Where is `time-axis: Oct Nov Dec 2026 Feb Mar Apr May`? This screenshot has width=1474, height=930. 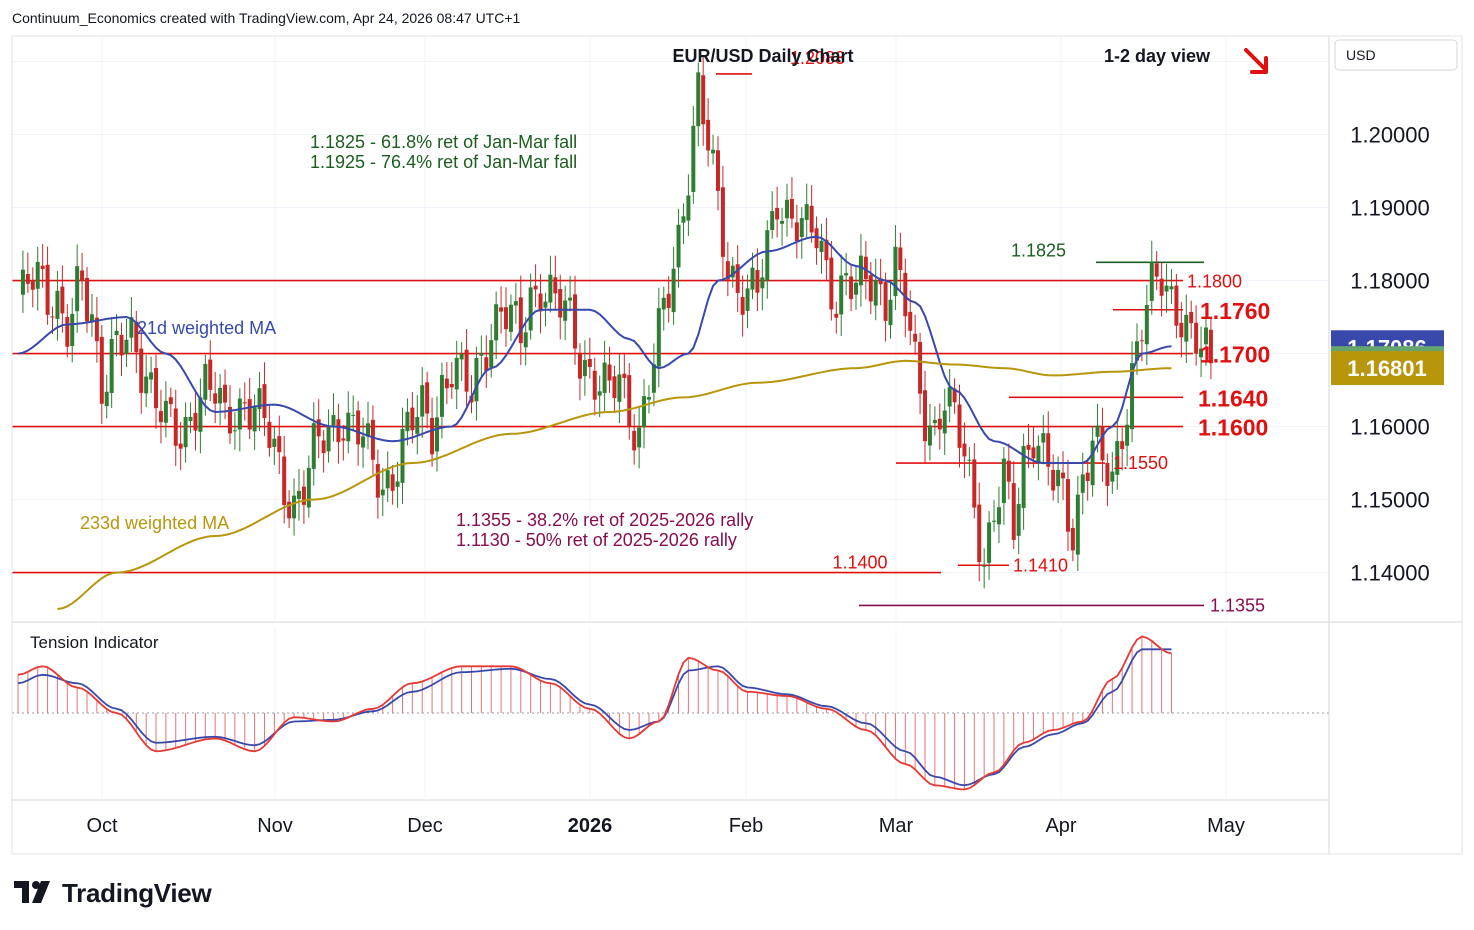 time-axis: Oct Nov Dec 2026 Feb Mar Apr May is located at coordinates (665, 826).